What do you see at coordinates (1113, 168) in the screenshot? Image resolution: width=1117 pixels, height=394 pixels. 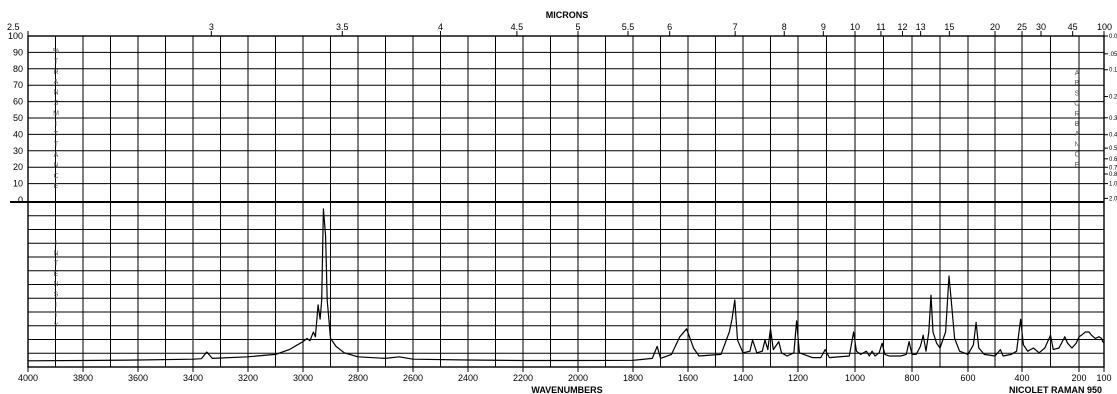 I see `absorbance-tick-label: 0.7` at bounding box center [1113, 168].